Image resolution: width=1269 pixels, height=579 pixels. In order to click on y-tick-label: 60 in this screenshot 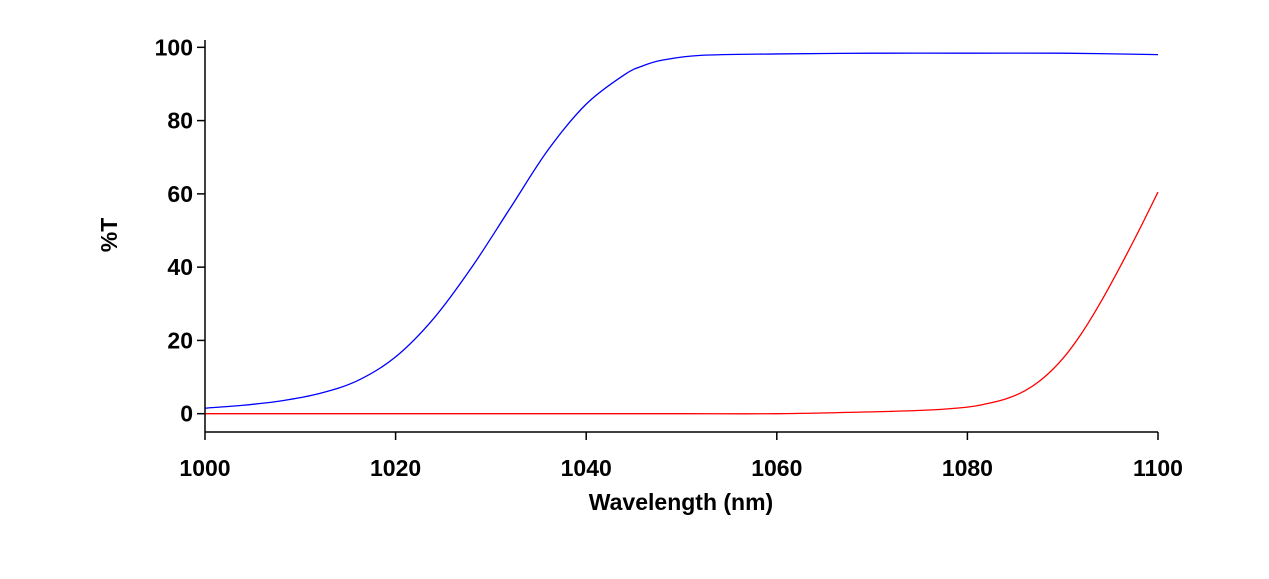, I will do `click(180, 194)`.